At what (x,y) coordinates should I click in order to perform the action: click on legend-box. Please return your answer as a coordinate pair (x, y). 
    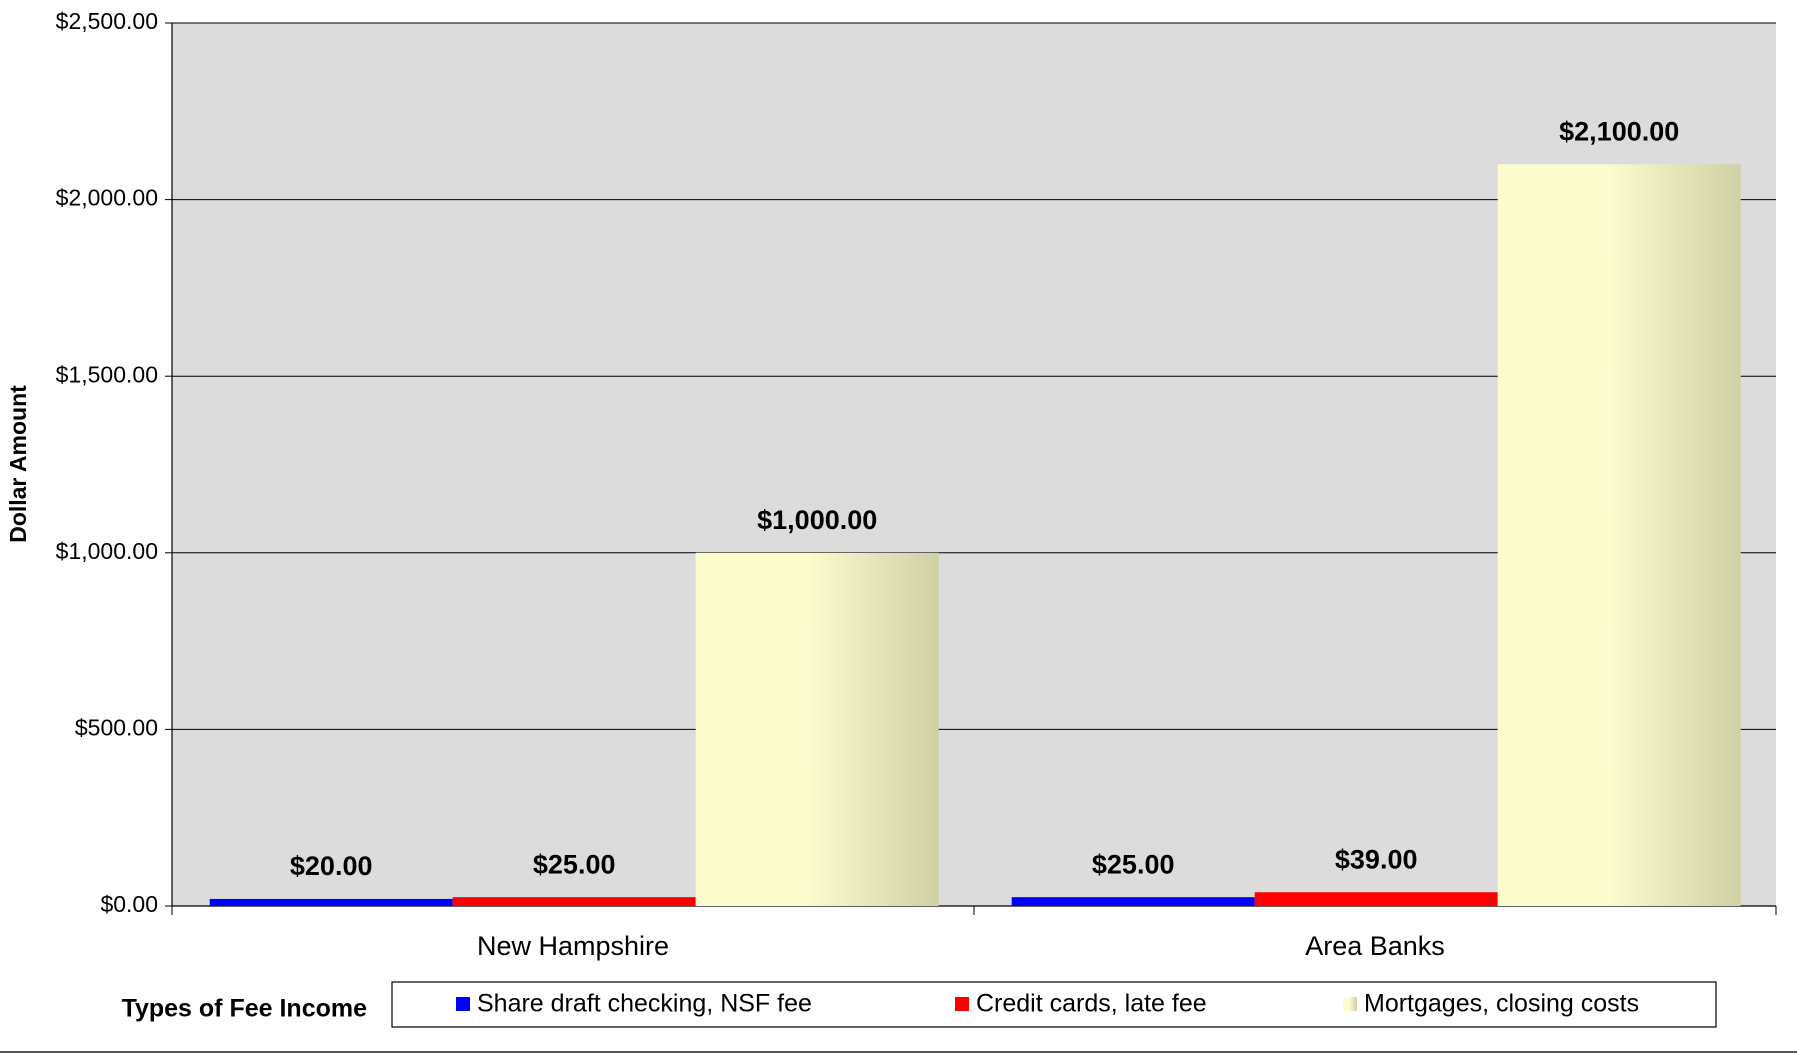
    Looking at the image, I should click on (1054, 1004).